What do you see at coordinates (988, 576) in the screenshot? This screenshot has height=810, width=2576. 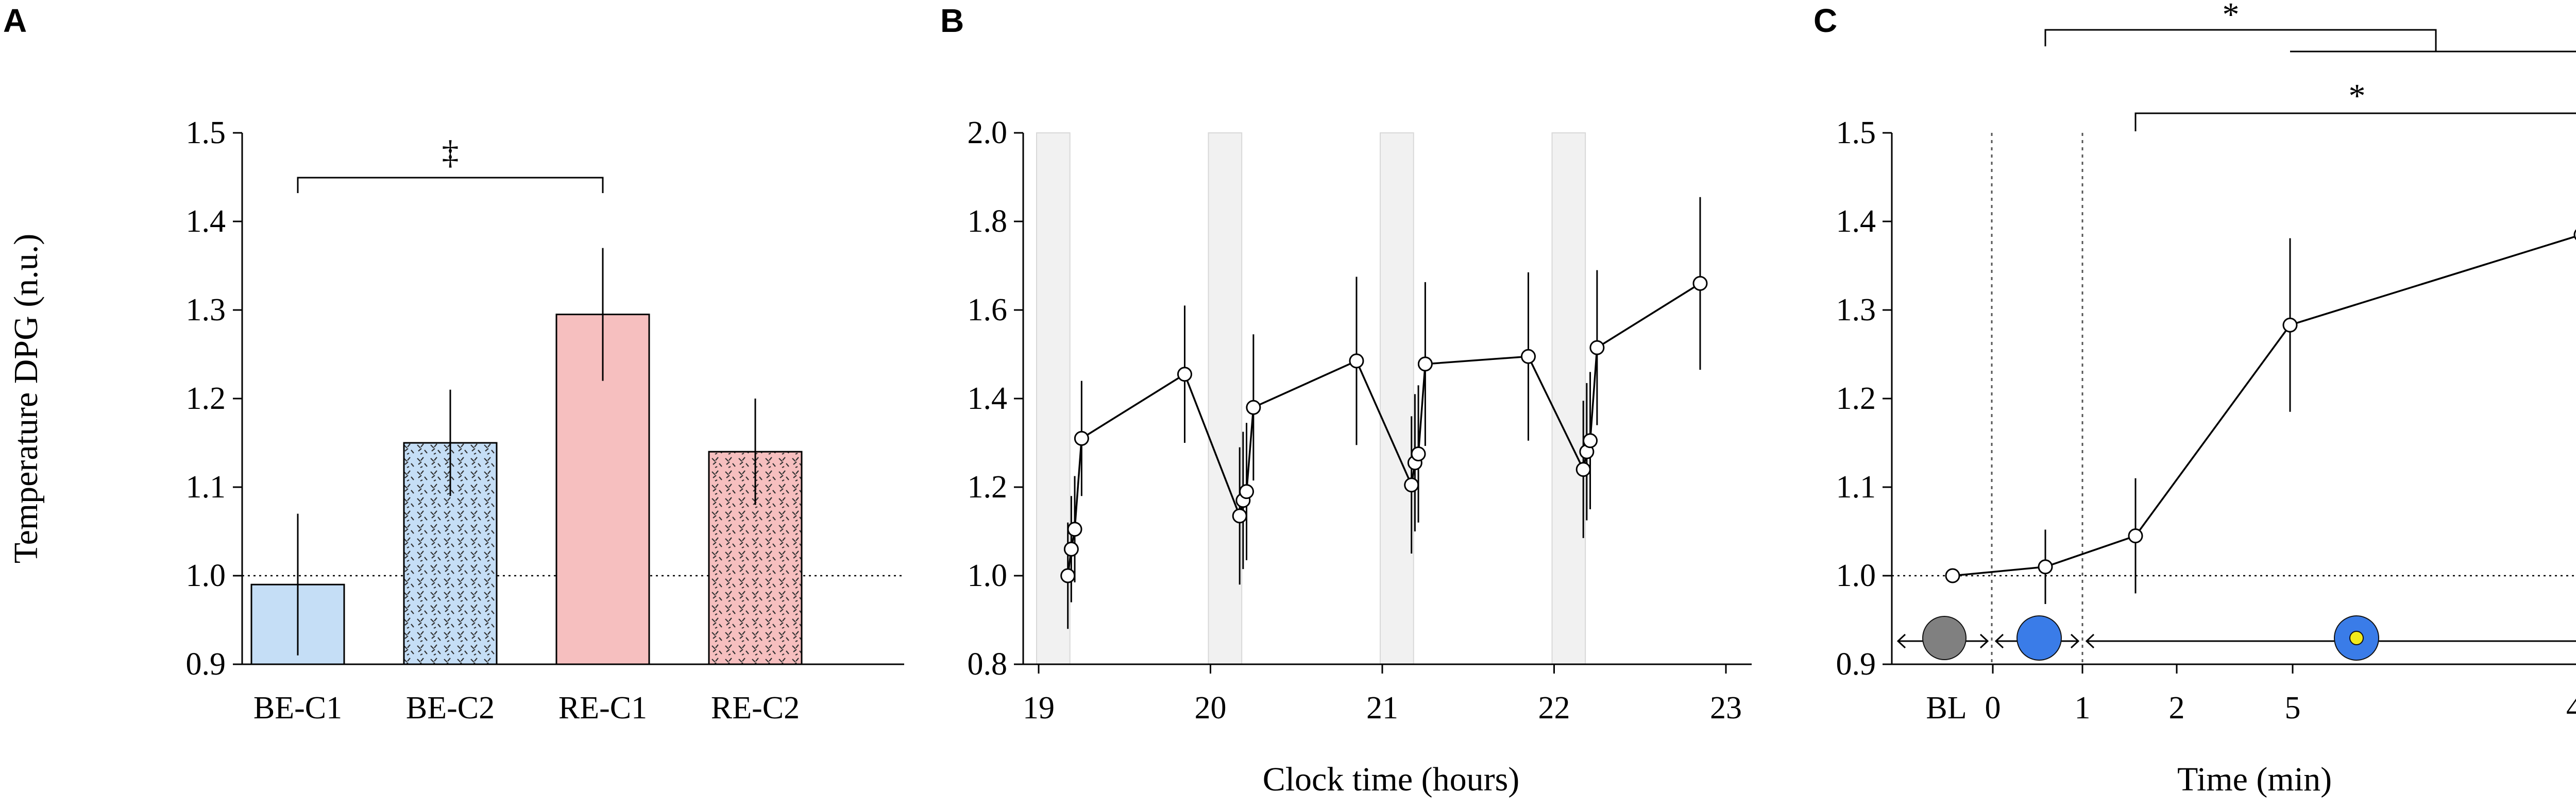 I see `panel-b-y-tick-label: 1.0` at bounding box center [988, 576].